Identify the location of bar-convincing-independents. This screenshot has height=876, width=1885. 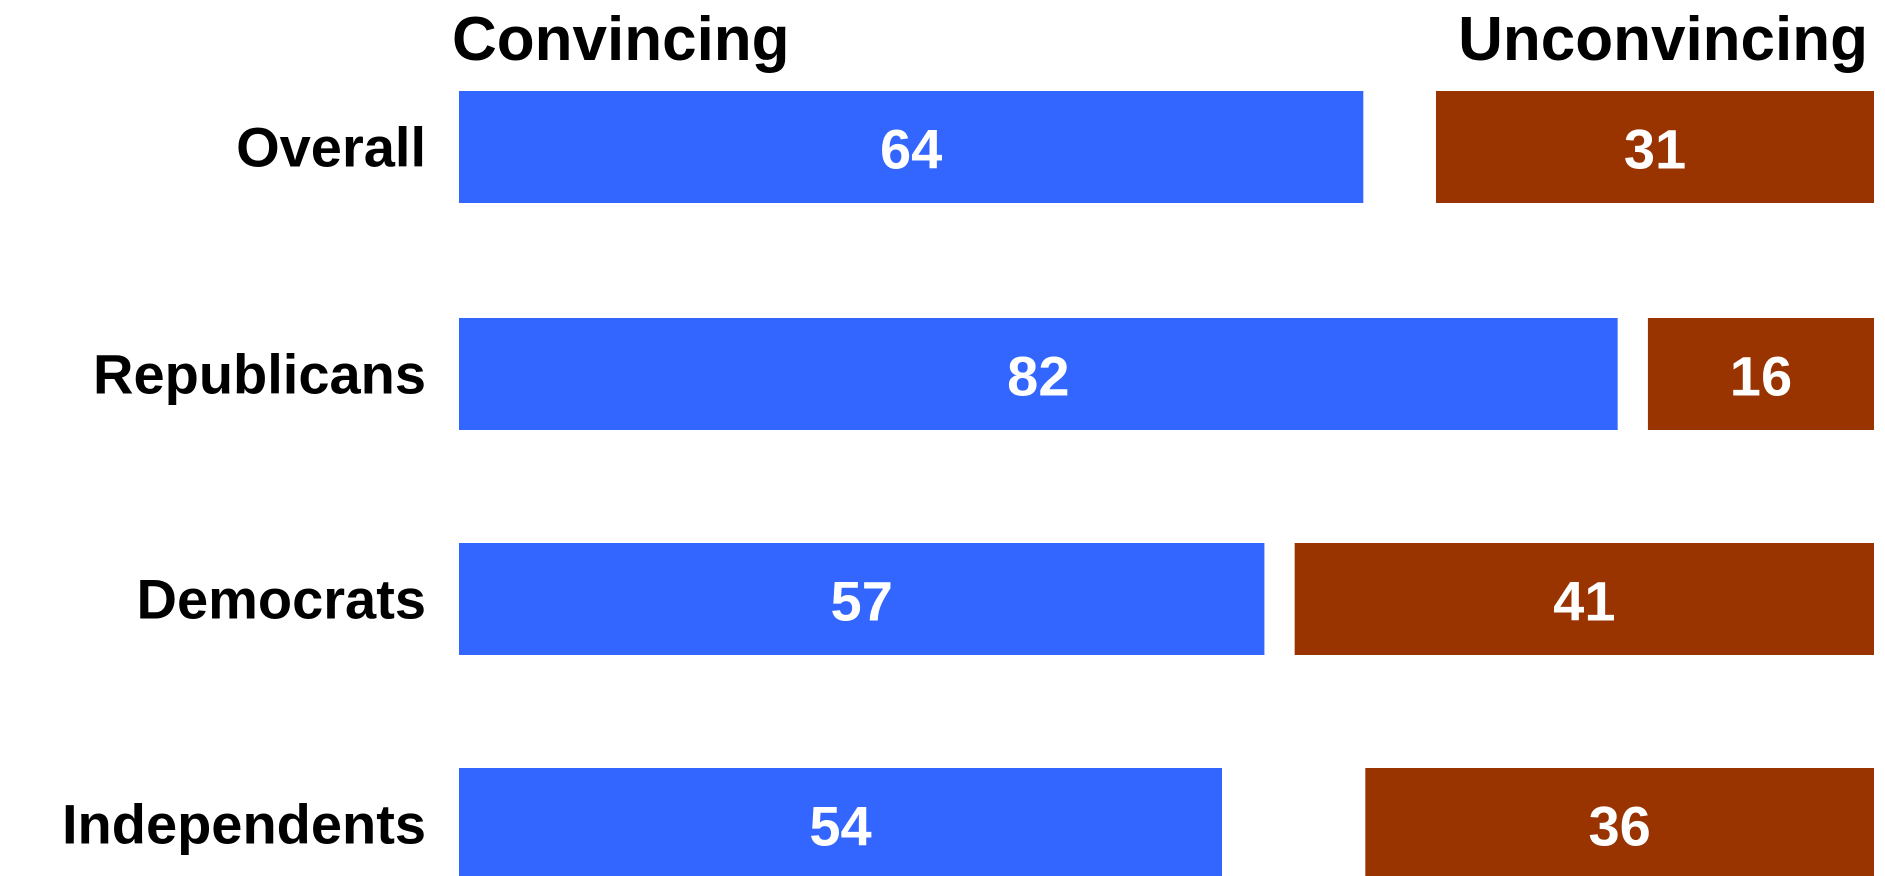
(841, 822).